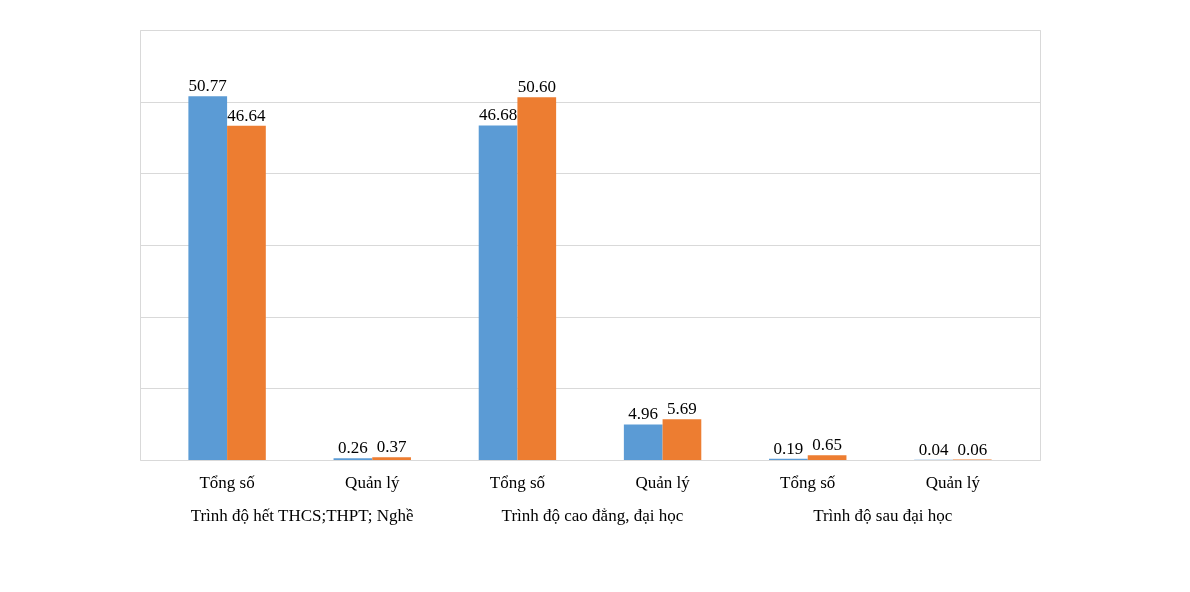  I want to click on data-label: 0.19, so click(788, 448).